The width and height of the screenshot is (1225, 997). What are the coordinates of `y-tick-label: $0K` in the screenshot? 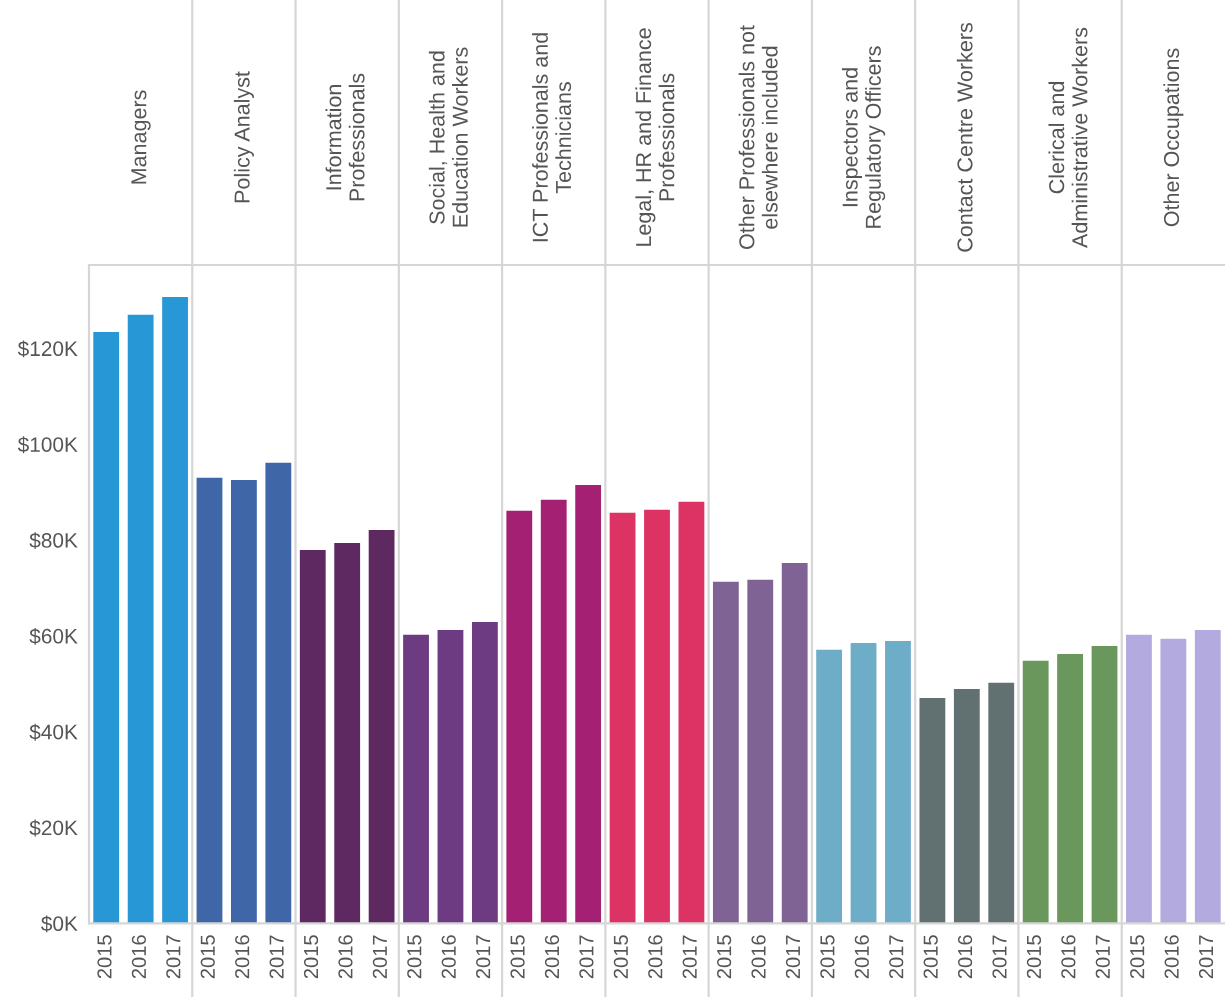 It's located at (59, 924).